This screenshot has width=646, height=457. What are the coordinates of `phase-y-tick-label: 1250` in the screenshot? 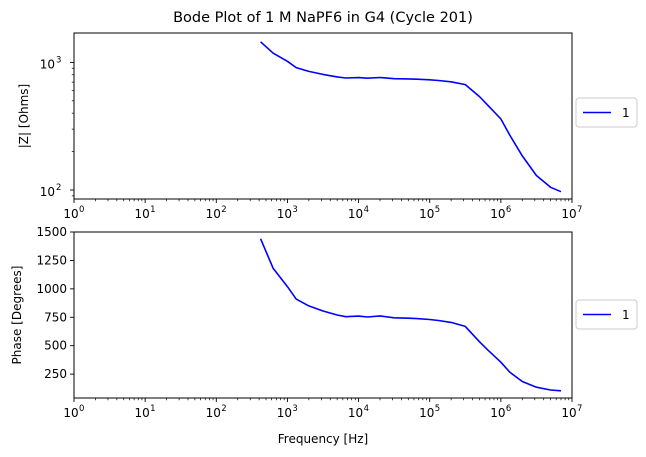 It's located at (51, 260).